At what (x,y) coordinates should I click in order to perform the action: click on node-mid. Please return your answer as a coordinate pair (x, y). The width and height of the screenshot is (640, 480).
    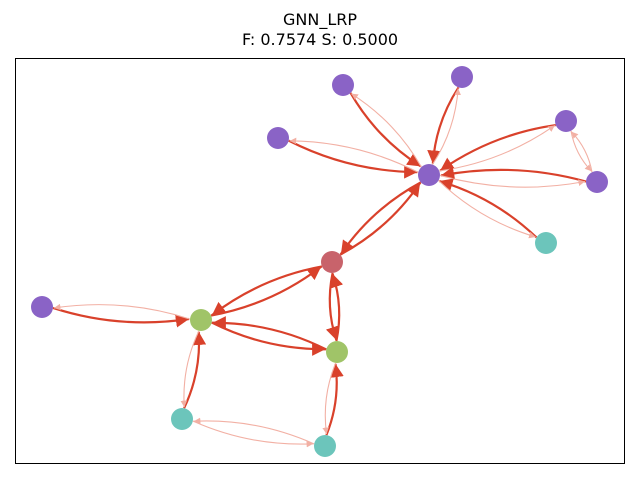
    Looking at the image, I should click on (332, 262).